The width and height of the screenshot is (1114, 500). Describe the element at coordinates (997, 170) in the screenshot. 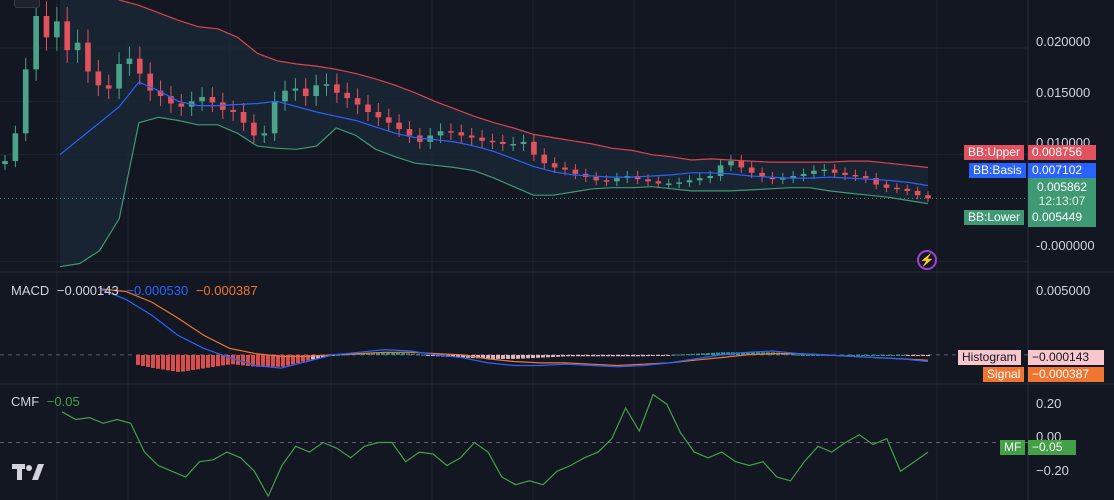

I see `bb-basis-name-tag: BB:Basis` at that location.